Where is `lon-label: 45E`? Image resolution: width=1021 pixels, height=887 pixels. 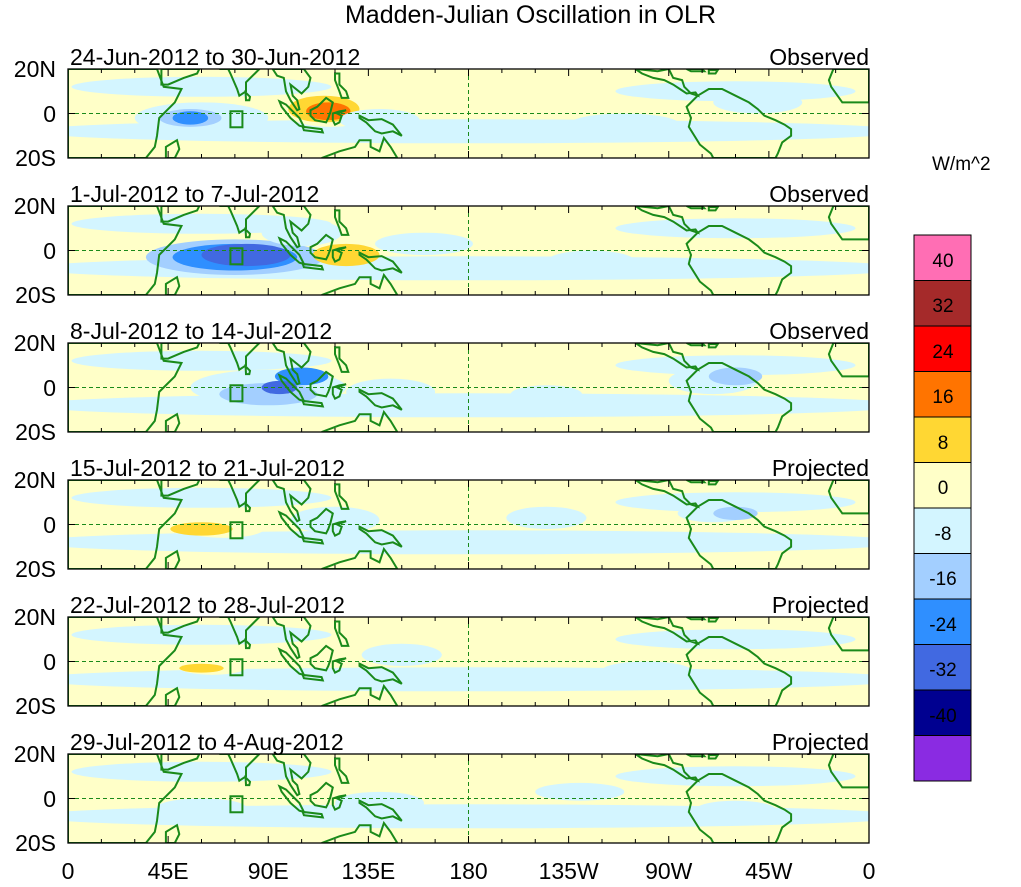
lon-label: 45E is located at coordinates (168, 871).